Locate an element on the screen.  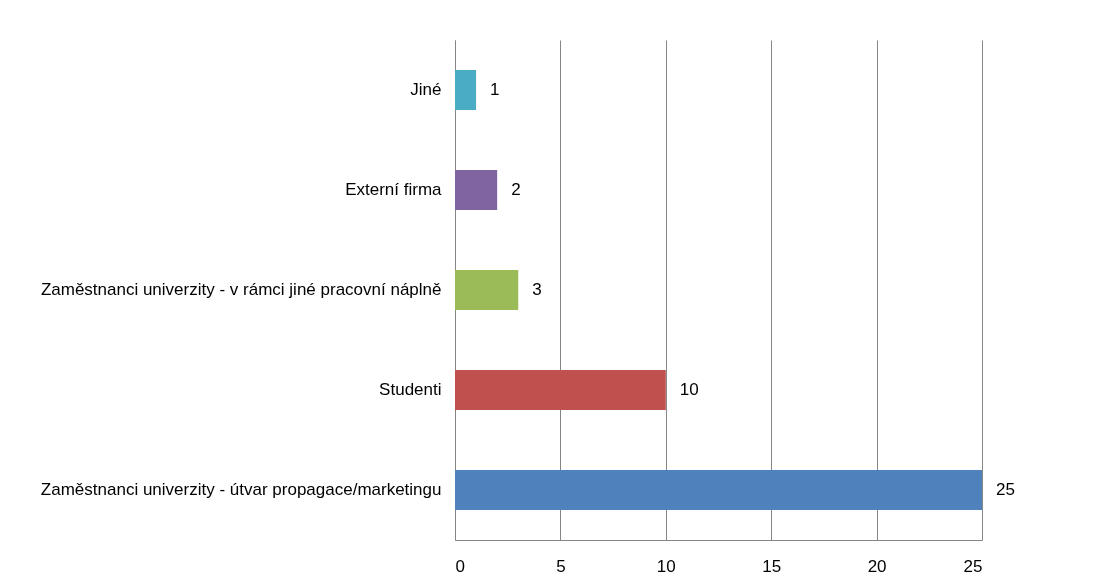
x-tick-label: 25 is located at coordinates (973, 566).